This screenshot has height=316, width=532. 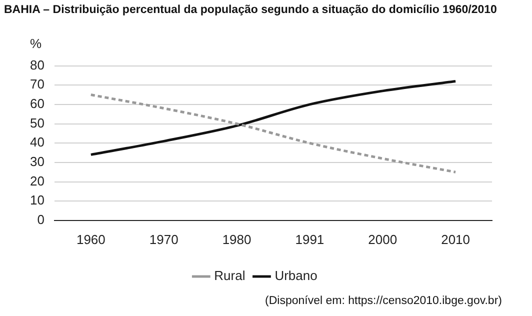 I want to click on y-axis-title: %, so click(x=36, y=43).